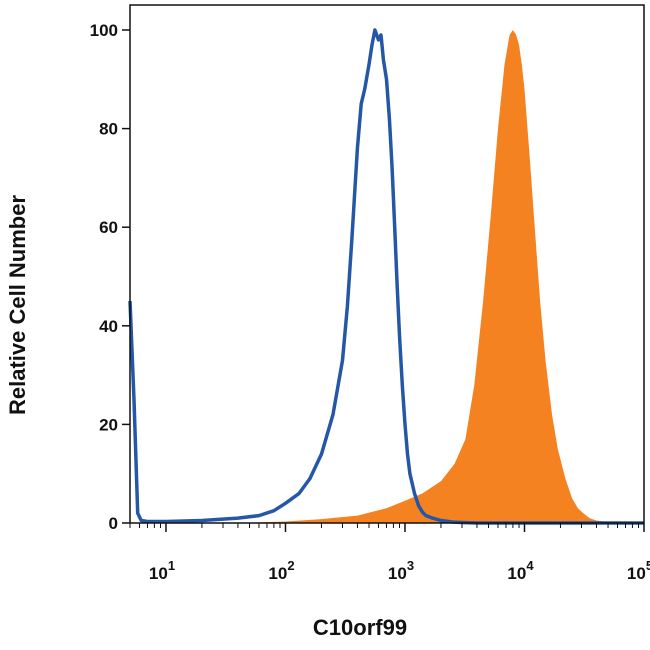 The image size is (650, 650). What do you see at coordinates (108, 227) in the screenshot?
I see `y-tick-label: 60` at bounding box center [108, 227].